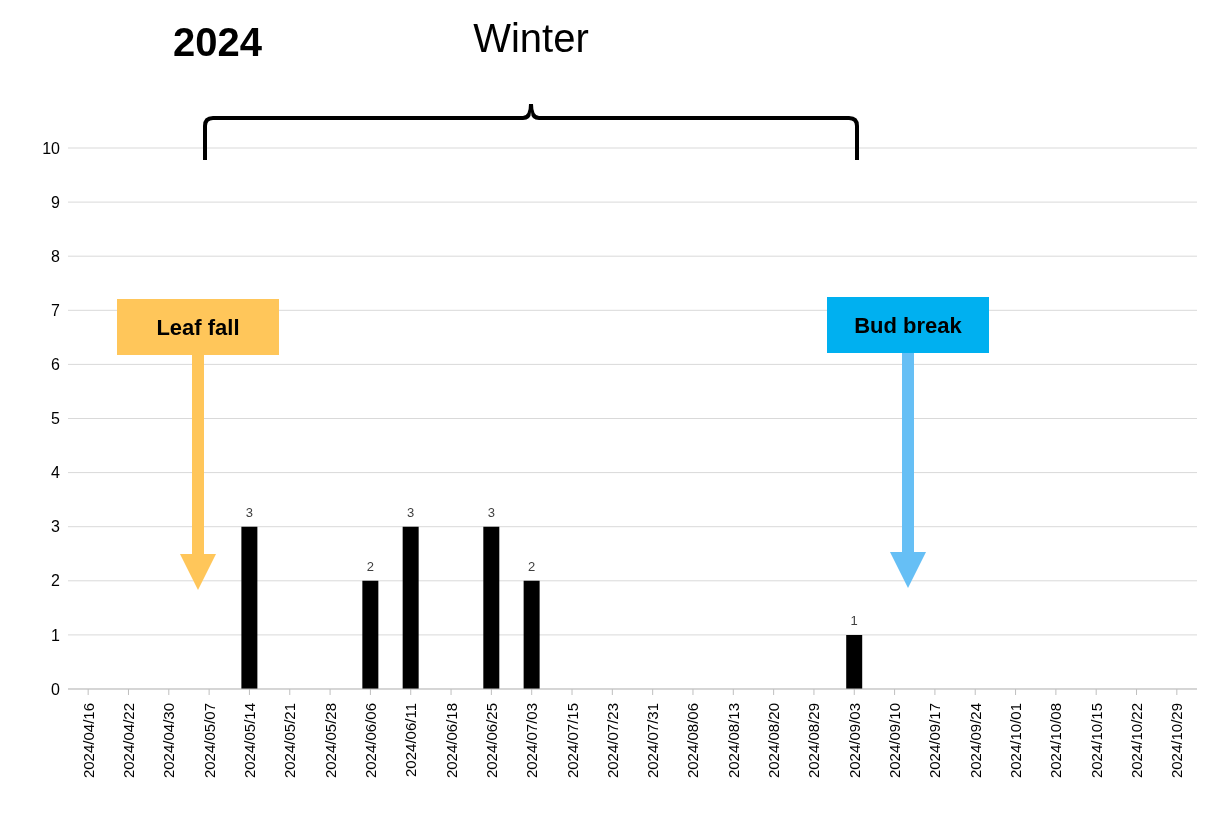  I want to click on y-tick-label: 3, so click(56, 527).